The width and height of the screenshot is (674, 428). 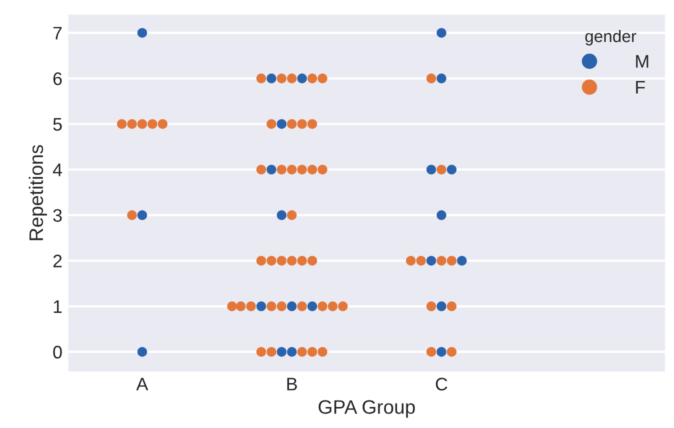 What do you see at coordinates (57, 124) in the screenshot?
I see `y-tick-label: 5` at bounding box center [57, 124].